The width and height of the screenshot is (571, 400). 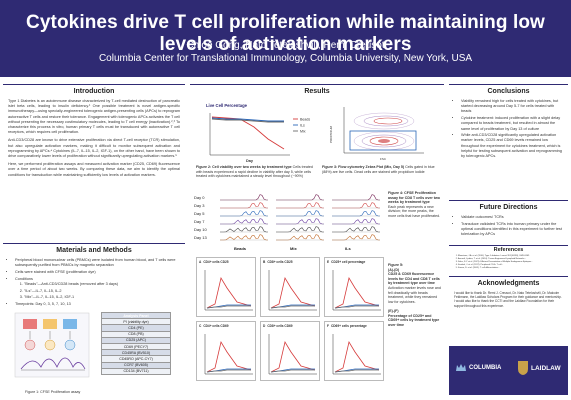 I want to click on fig5-panel-letter: F, so click(x=328, y=326).